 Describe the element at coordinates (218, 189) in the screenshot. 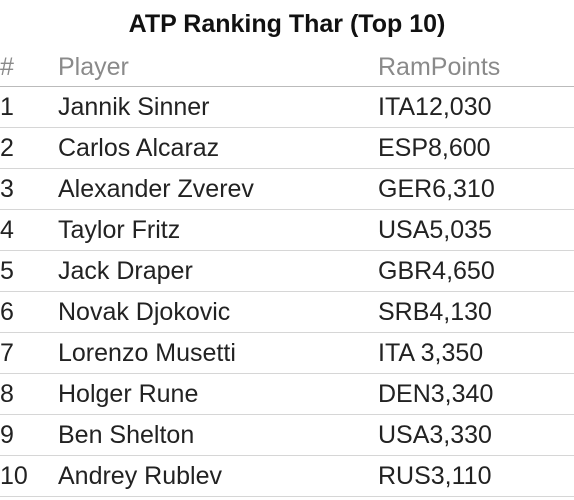

I see `table-cell: Alexander Zverev` at that location.